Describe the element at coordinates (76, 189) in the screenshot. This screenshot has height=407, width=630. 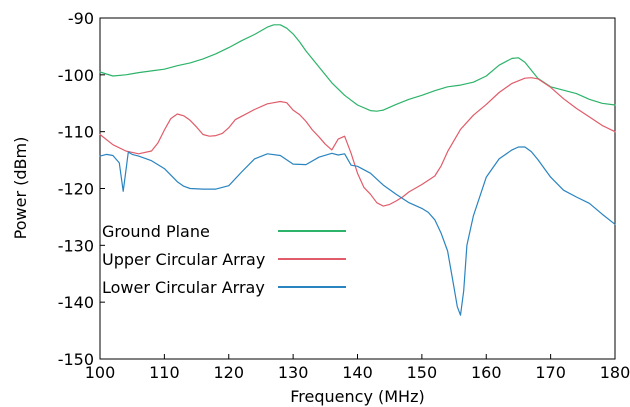
I see `y-tick-label: -120` at that location.